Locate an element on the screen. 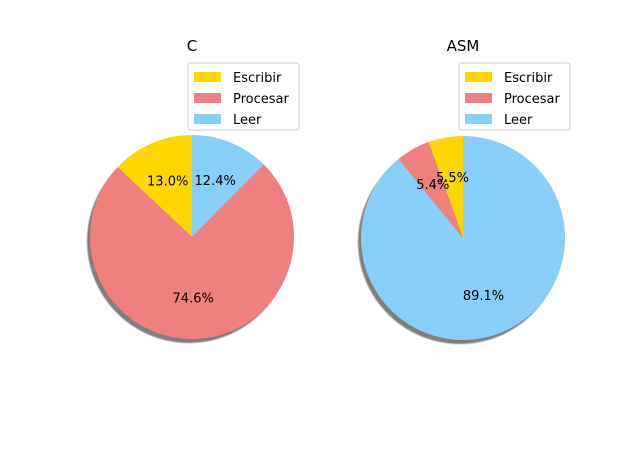 The width and height of the screenshot is (640, 471). chart-title: C is located at coordinates (192, 46).